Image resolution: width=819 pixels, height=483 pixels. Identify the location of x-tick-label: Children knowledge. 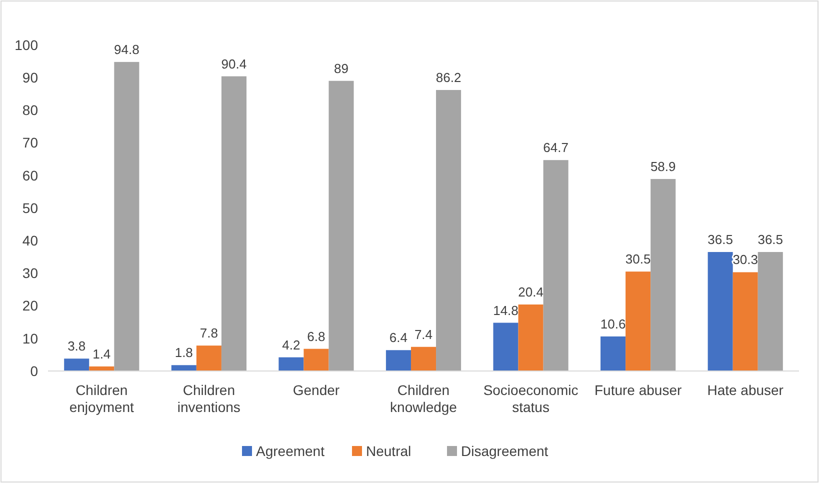
(424, 398).